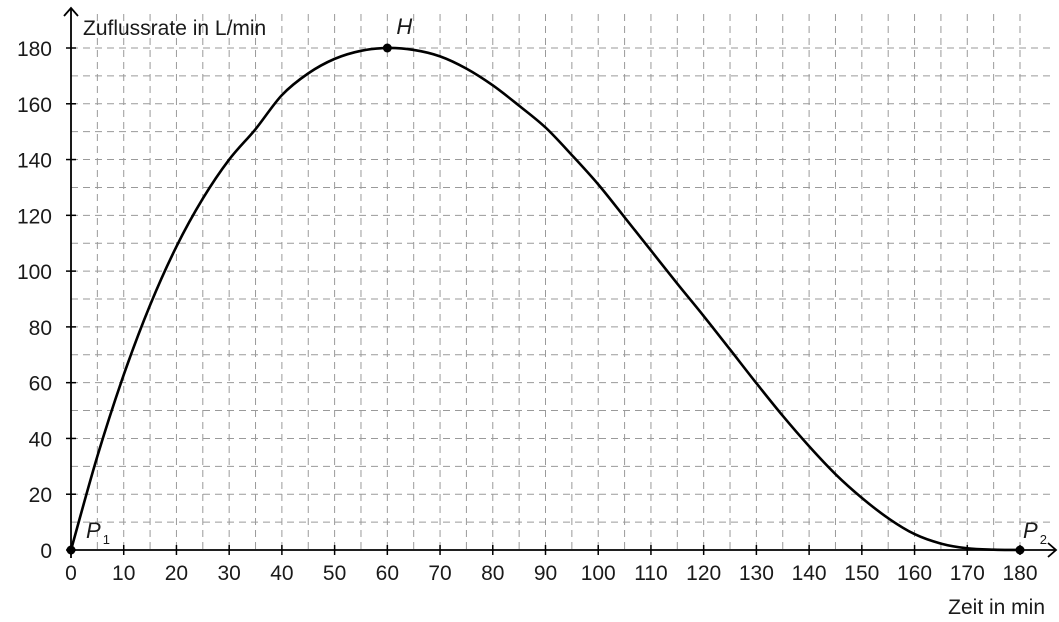  What do you see at coordinates (34, 216) in the screenshot?
I see `y-tick-label: 120` at bounding box center [34, 216].